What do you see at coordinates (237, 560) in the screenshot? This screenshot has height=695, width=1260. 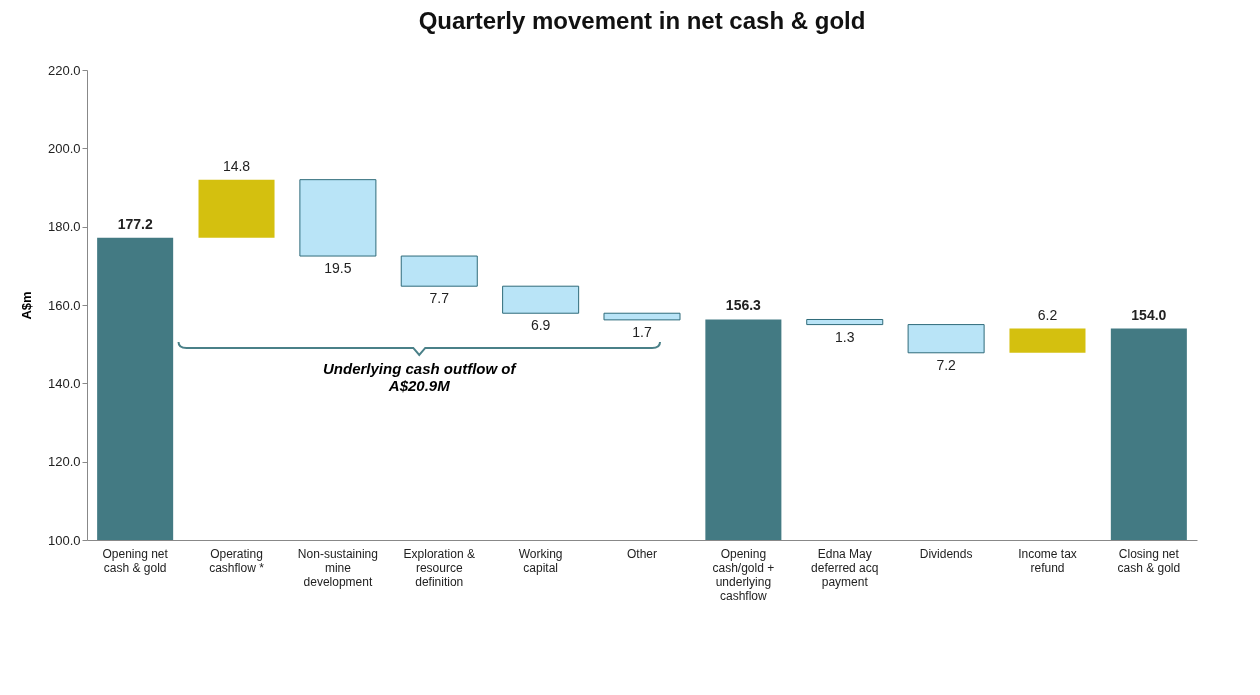 I see `x-tick-label: Operating cashflow *` at bounding box center [237, 560].